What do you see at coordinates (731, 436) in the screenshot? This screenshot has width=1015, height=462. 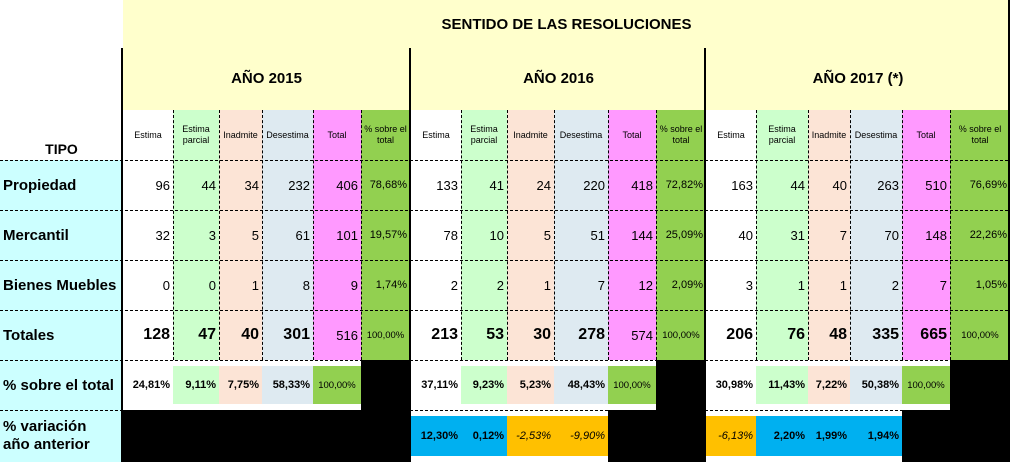 I see `variacion-cell: -6,13%` at bounding box center [731, 436].